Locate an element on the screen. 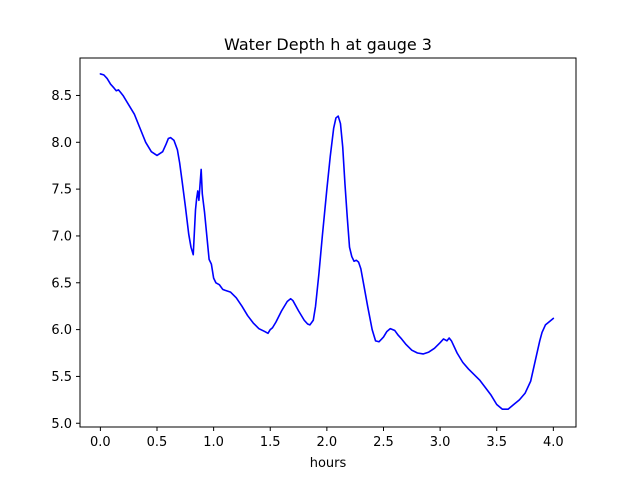 This screenshot has width=640, height=480. y-tick-label: 5.0 is located at coordinates (61, 424).